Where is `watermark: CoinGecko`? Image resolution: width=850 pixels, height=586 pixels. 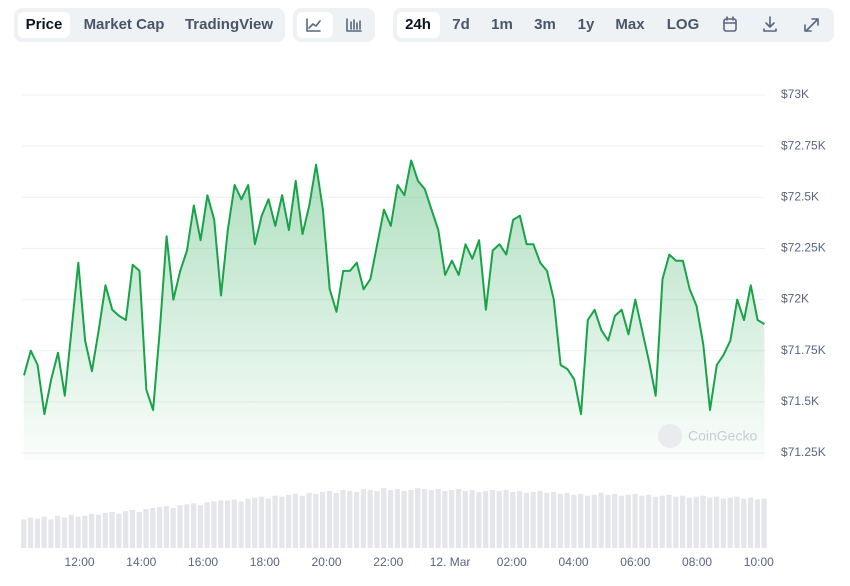 watermark: CoinGecko is located at coordinates (722, 436).